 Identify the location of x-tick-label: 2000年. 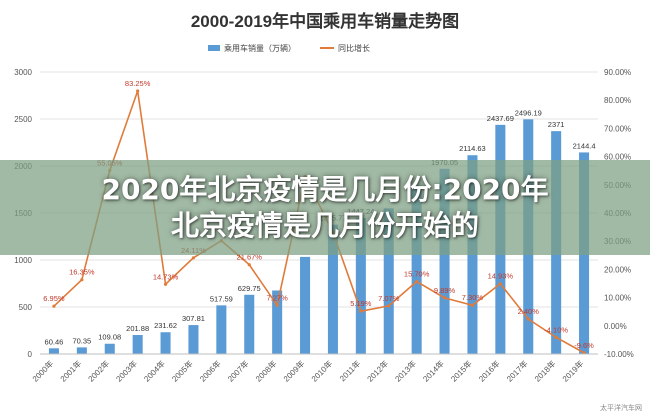
(42, 370).